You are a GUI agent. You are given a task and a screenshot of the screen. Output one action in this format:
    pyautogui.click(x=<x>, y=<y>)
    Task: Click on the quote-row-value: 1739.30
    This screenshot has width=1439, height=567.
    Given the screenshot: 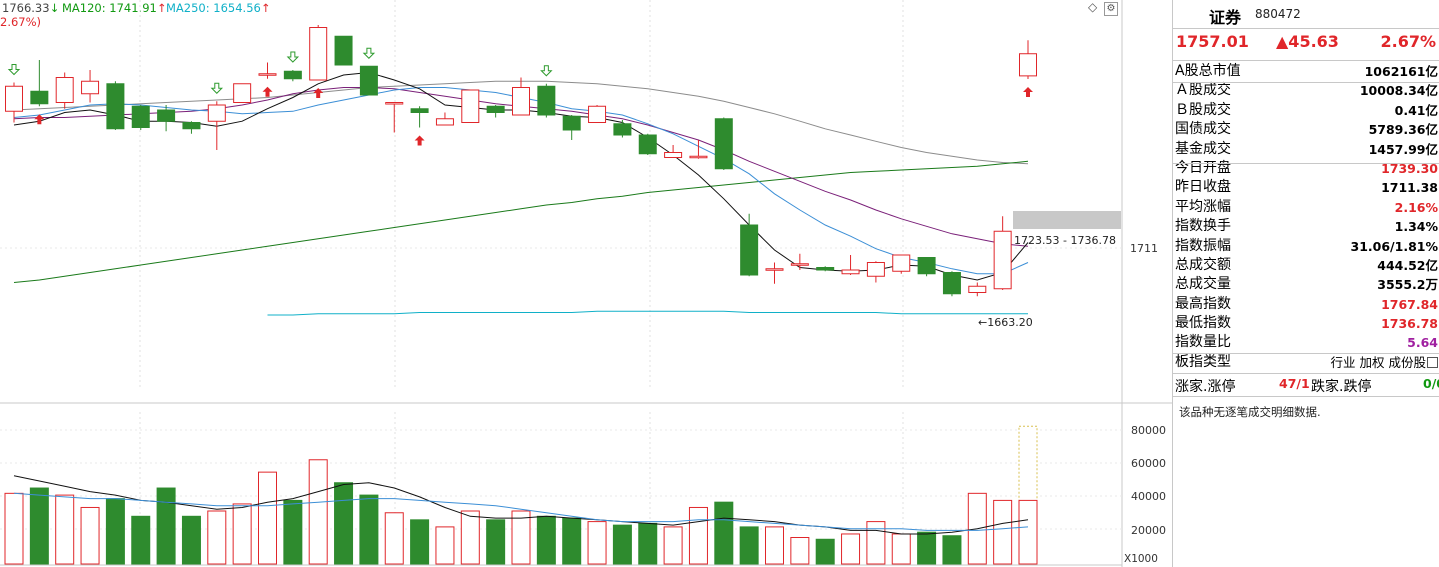 What is the action you would take?
    pyautogui.click(x=1409, y=168)
    